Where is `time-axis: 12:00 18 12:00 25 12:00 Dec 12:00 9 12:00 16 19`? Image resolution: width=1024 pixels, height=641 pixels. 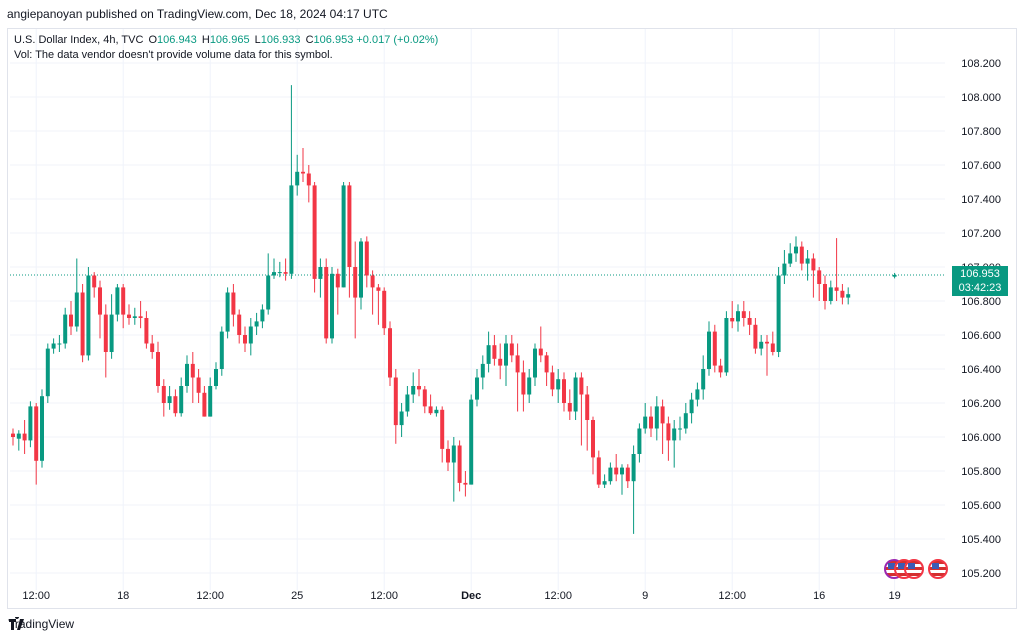
time-axis: 12:00 18 12:00 25 12:00 Dec 12:00 9 12:00 16 19 is located at coordinates (461, 596).